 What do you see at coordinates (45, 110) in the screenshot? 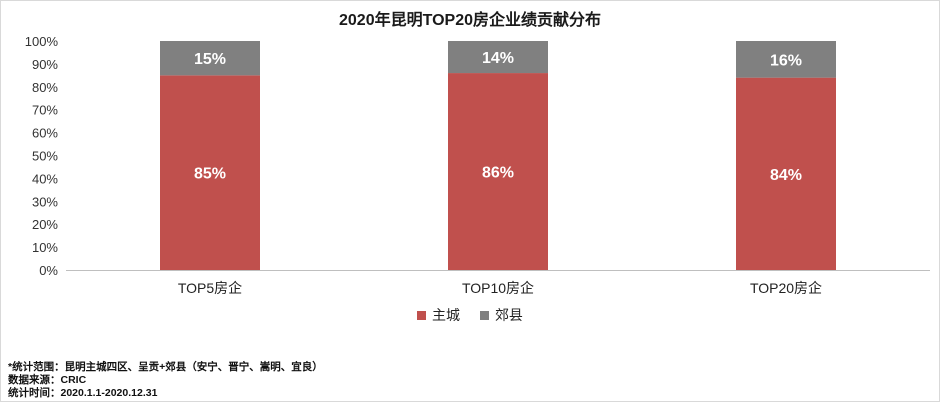
I see `y-tick-label: 70%` at bounding box center [45, 110].